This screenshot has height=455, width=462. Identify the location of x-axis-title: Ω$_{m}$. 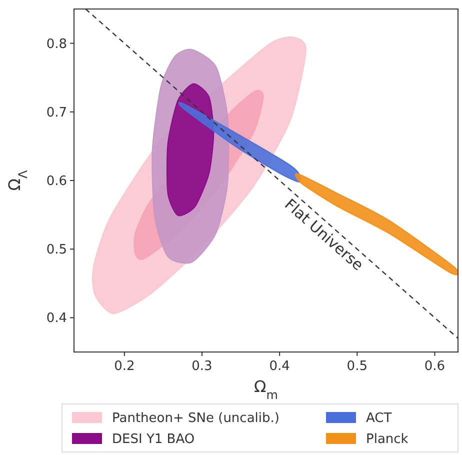
(266, 389).